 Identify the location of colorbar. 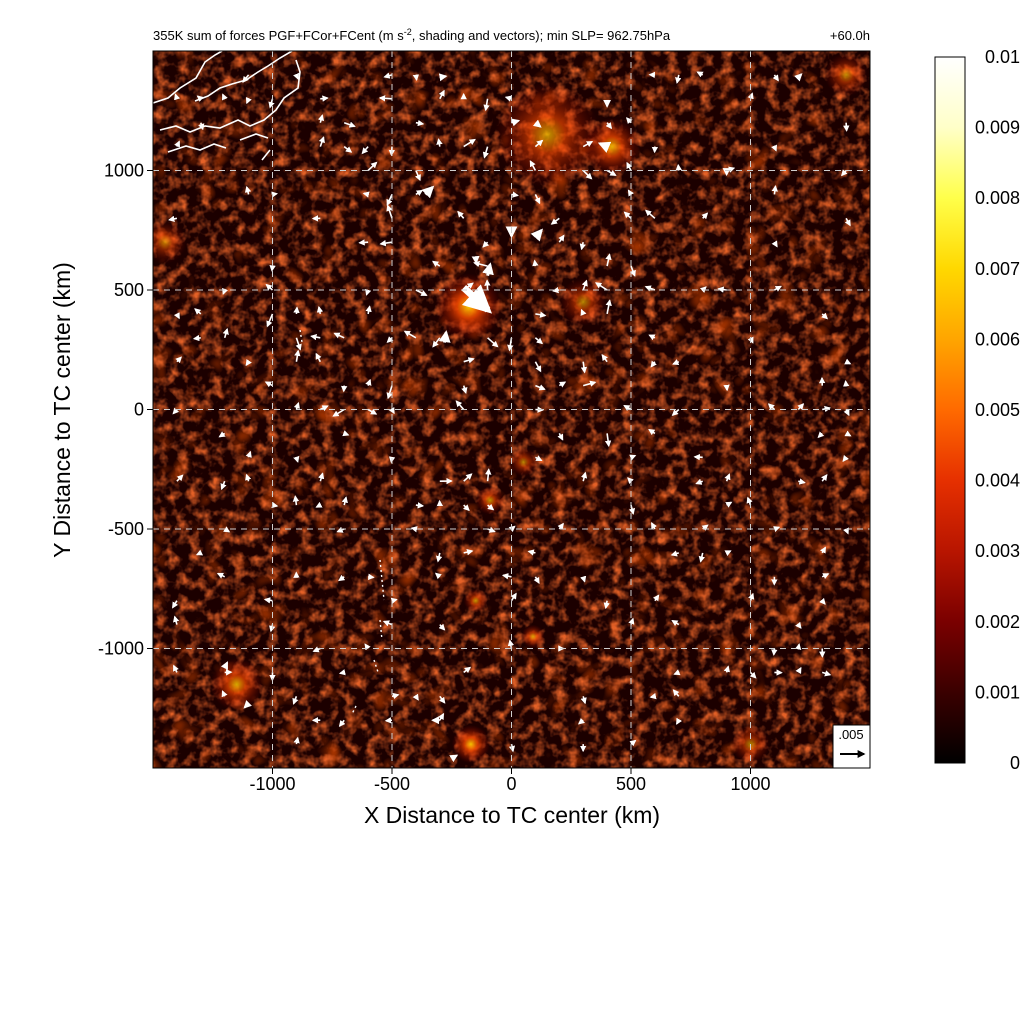
(950, 410).